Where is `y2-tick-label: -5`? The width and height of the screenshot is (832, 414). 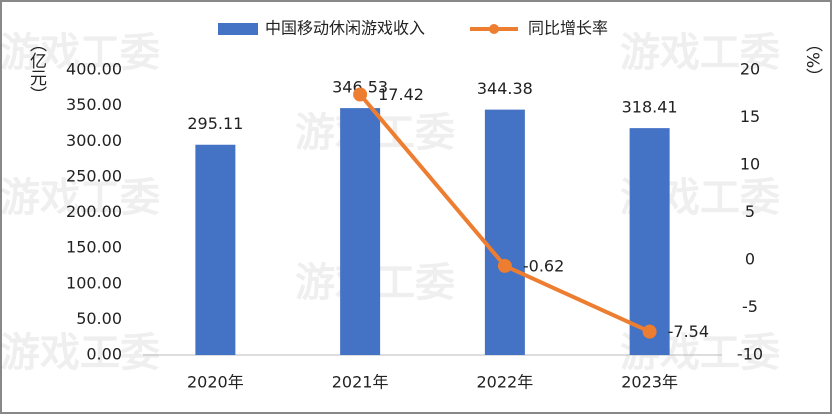
y2-tick-label: -5 is located at coordinates (750, 306).